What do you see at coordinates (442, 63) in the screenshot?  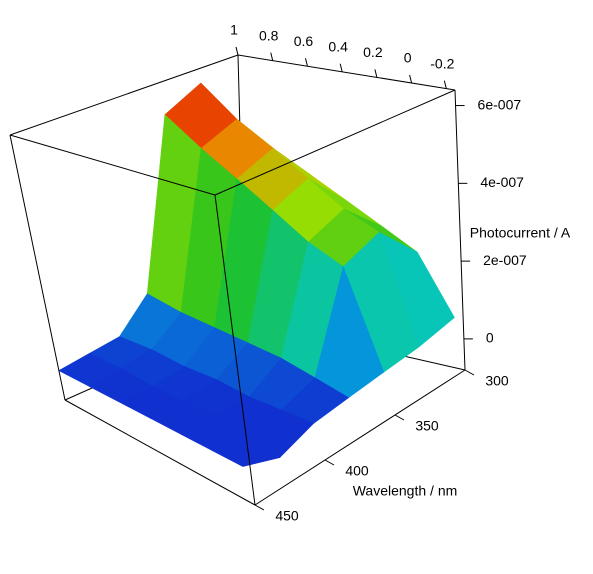 I see `x-tick-label: -0.2` at bounding box center [442, 63].